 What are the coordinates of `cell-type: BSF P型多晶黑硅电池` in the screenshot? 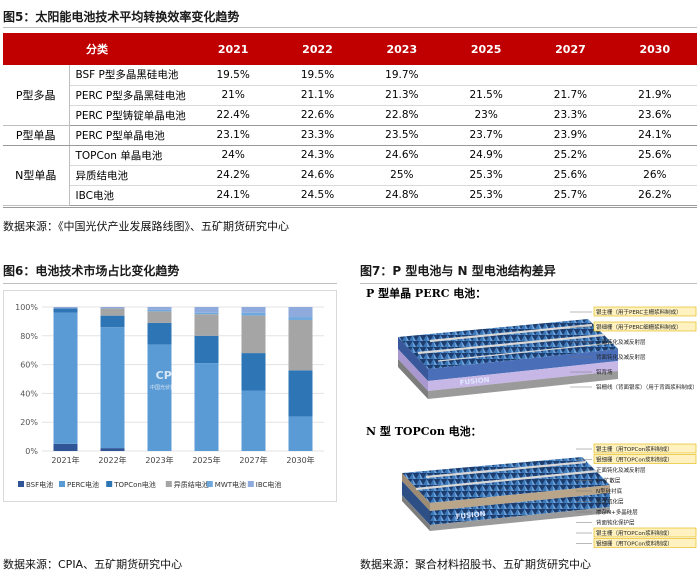 It's located at (130, 75).